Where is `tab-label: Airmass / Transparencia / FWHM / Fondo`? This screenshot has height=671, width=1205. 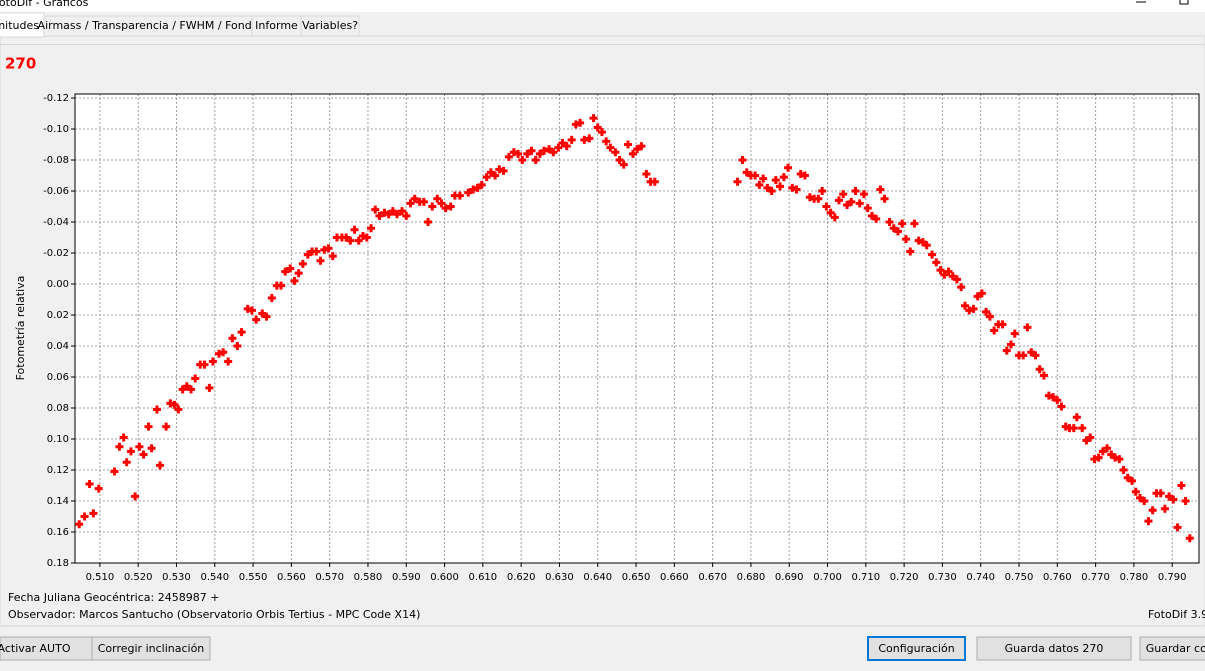 tab-label: Airmass / Transparencia / FWHM / Fondo is located at coordinates (148, 25).